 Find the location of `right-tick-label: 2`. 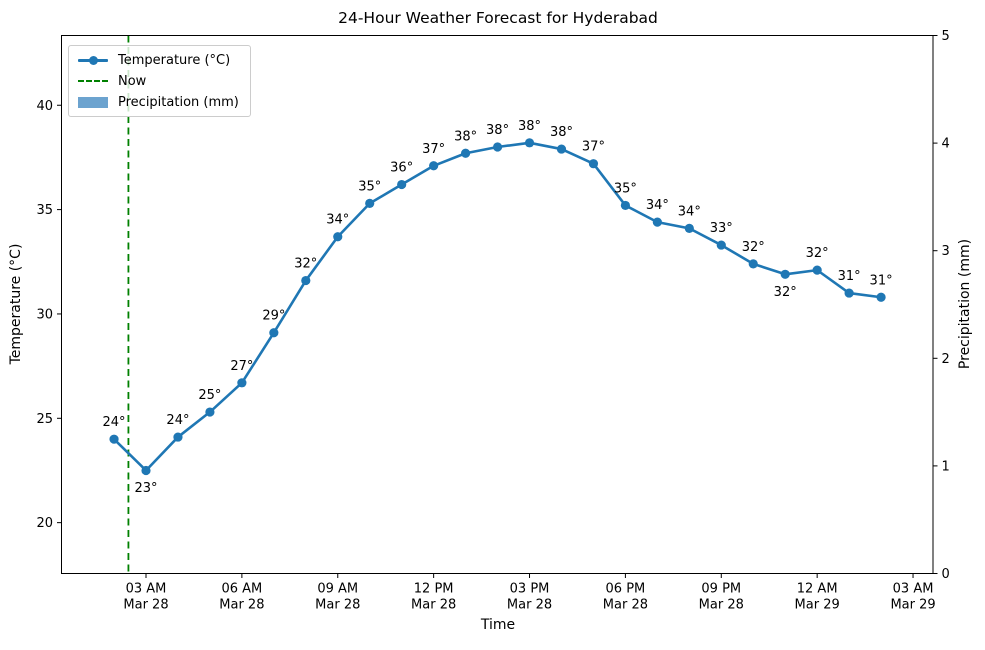

right-tick-label: 2 is located at coordinates (946, 359).